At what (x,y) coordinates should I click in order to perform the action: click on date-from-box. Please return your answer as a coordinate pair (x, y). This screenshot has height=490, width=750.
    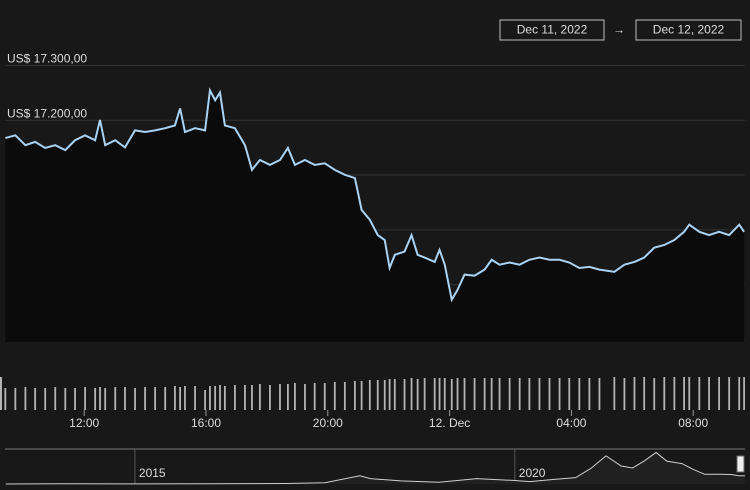
    Looking at the image, I should click on (552, 30).